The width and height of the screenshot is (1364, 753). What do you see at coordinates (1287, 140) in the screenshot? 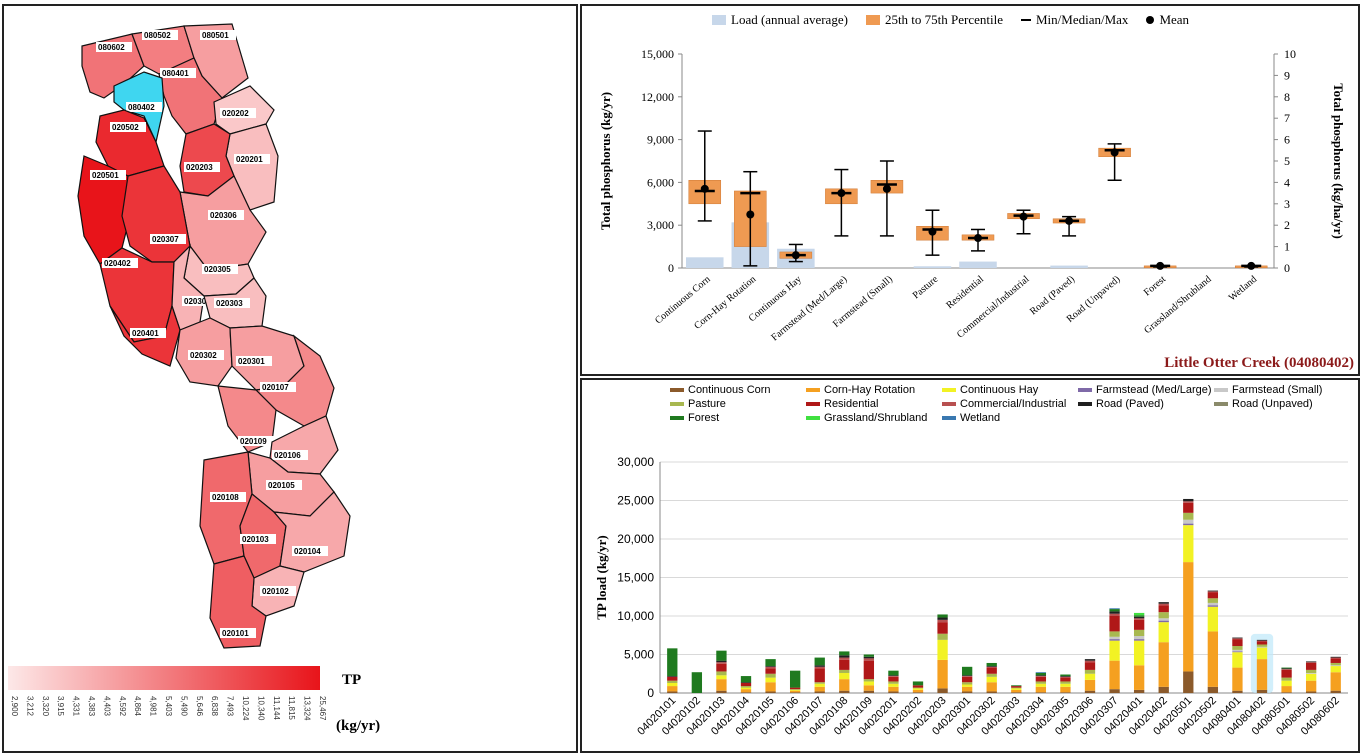
I see `y2-tick-label: 6` at bounding box center [1287, 140].